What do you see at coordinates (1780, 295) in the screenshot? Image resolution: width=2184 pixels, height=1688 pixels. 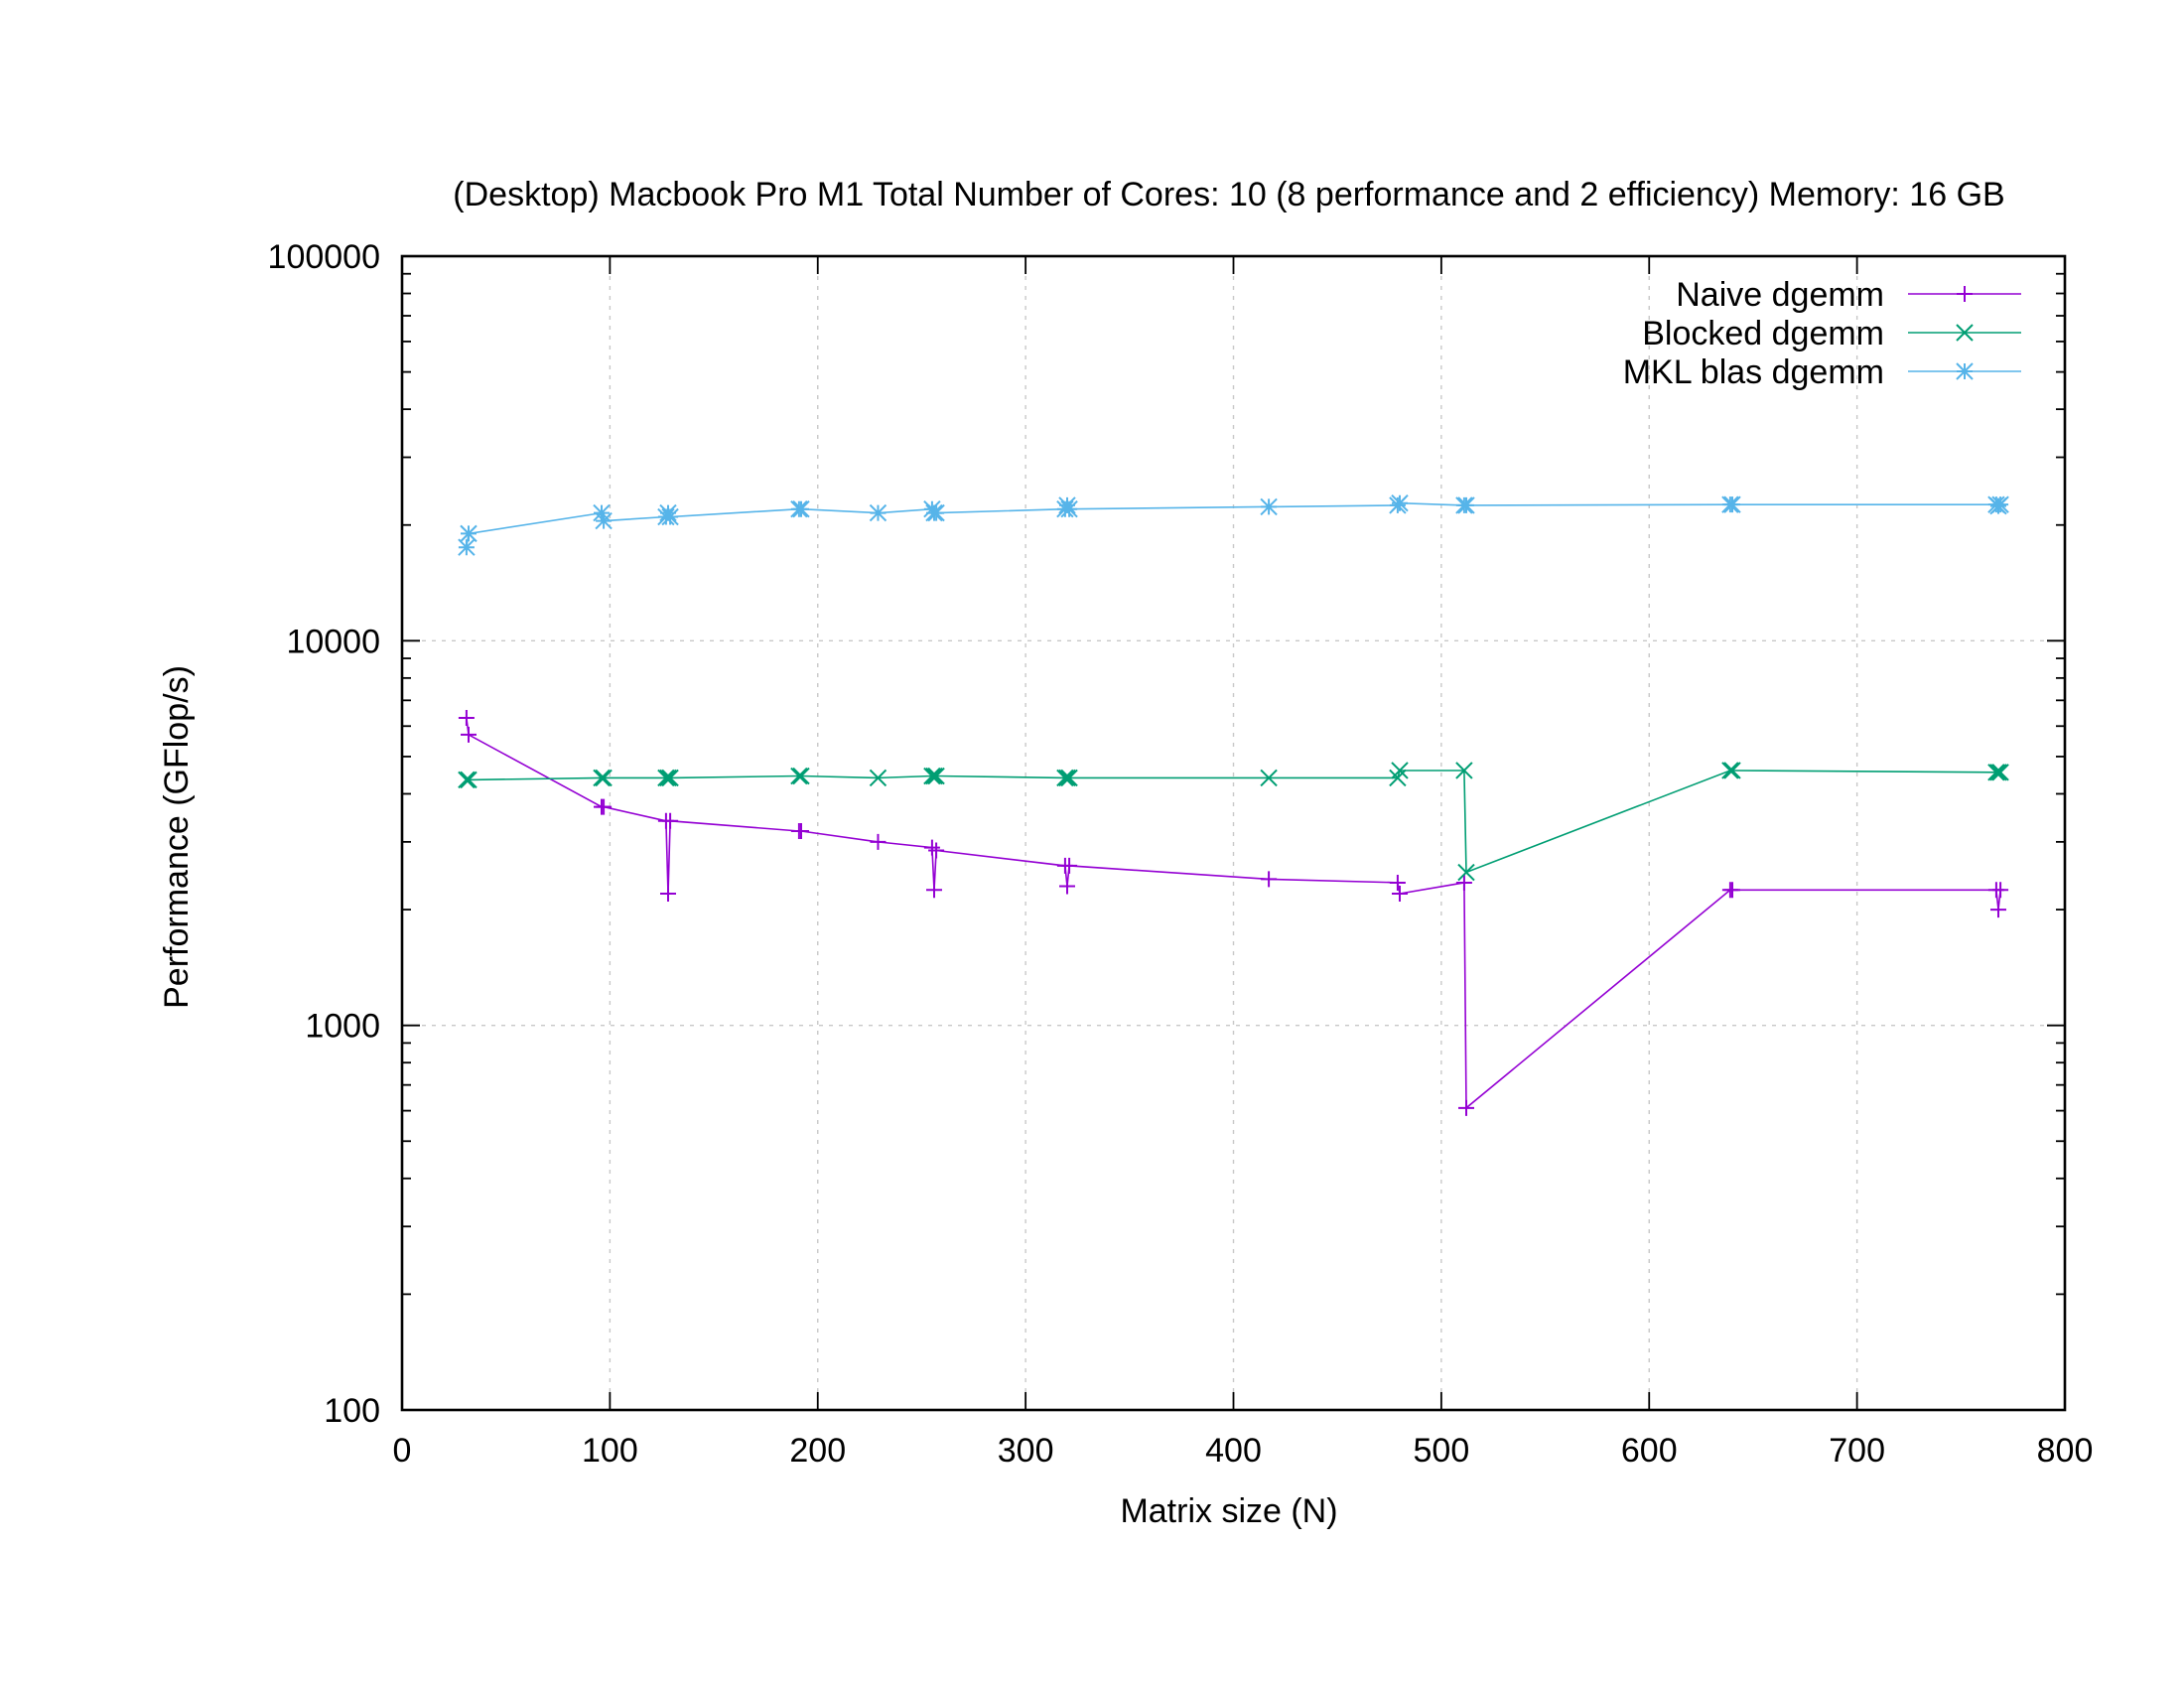 I see `legend-label: Naive dgemm` at bounding box center [1780, 295].